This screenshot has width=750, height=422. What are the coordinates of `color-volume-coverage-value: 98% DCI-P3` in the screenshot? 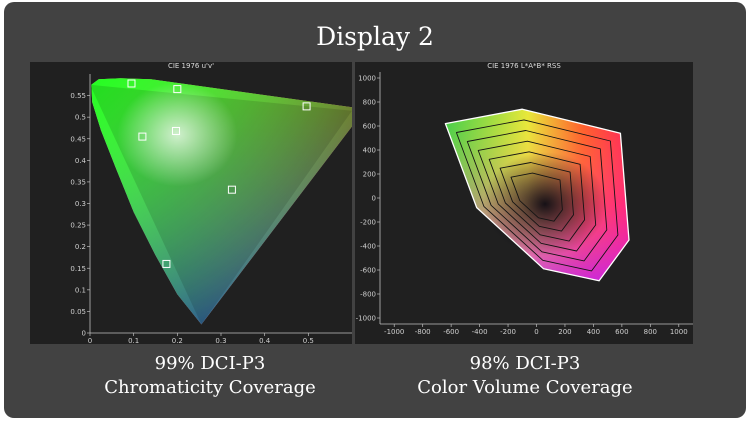 It's located at (525, 363).